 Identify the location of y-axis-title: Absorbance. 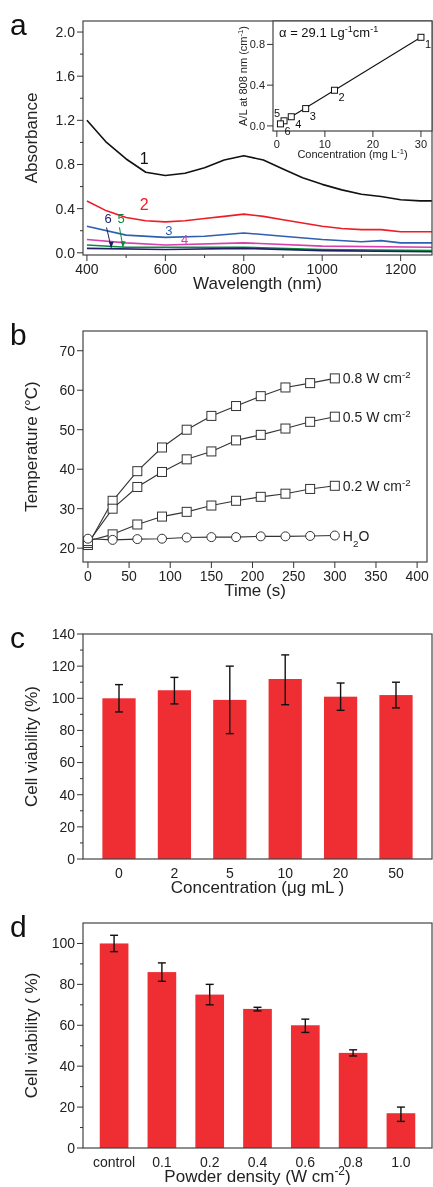
(31, 138).